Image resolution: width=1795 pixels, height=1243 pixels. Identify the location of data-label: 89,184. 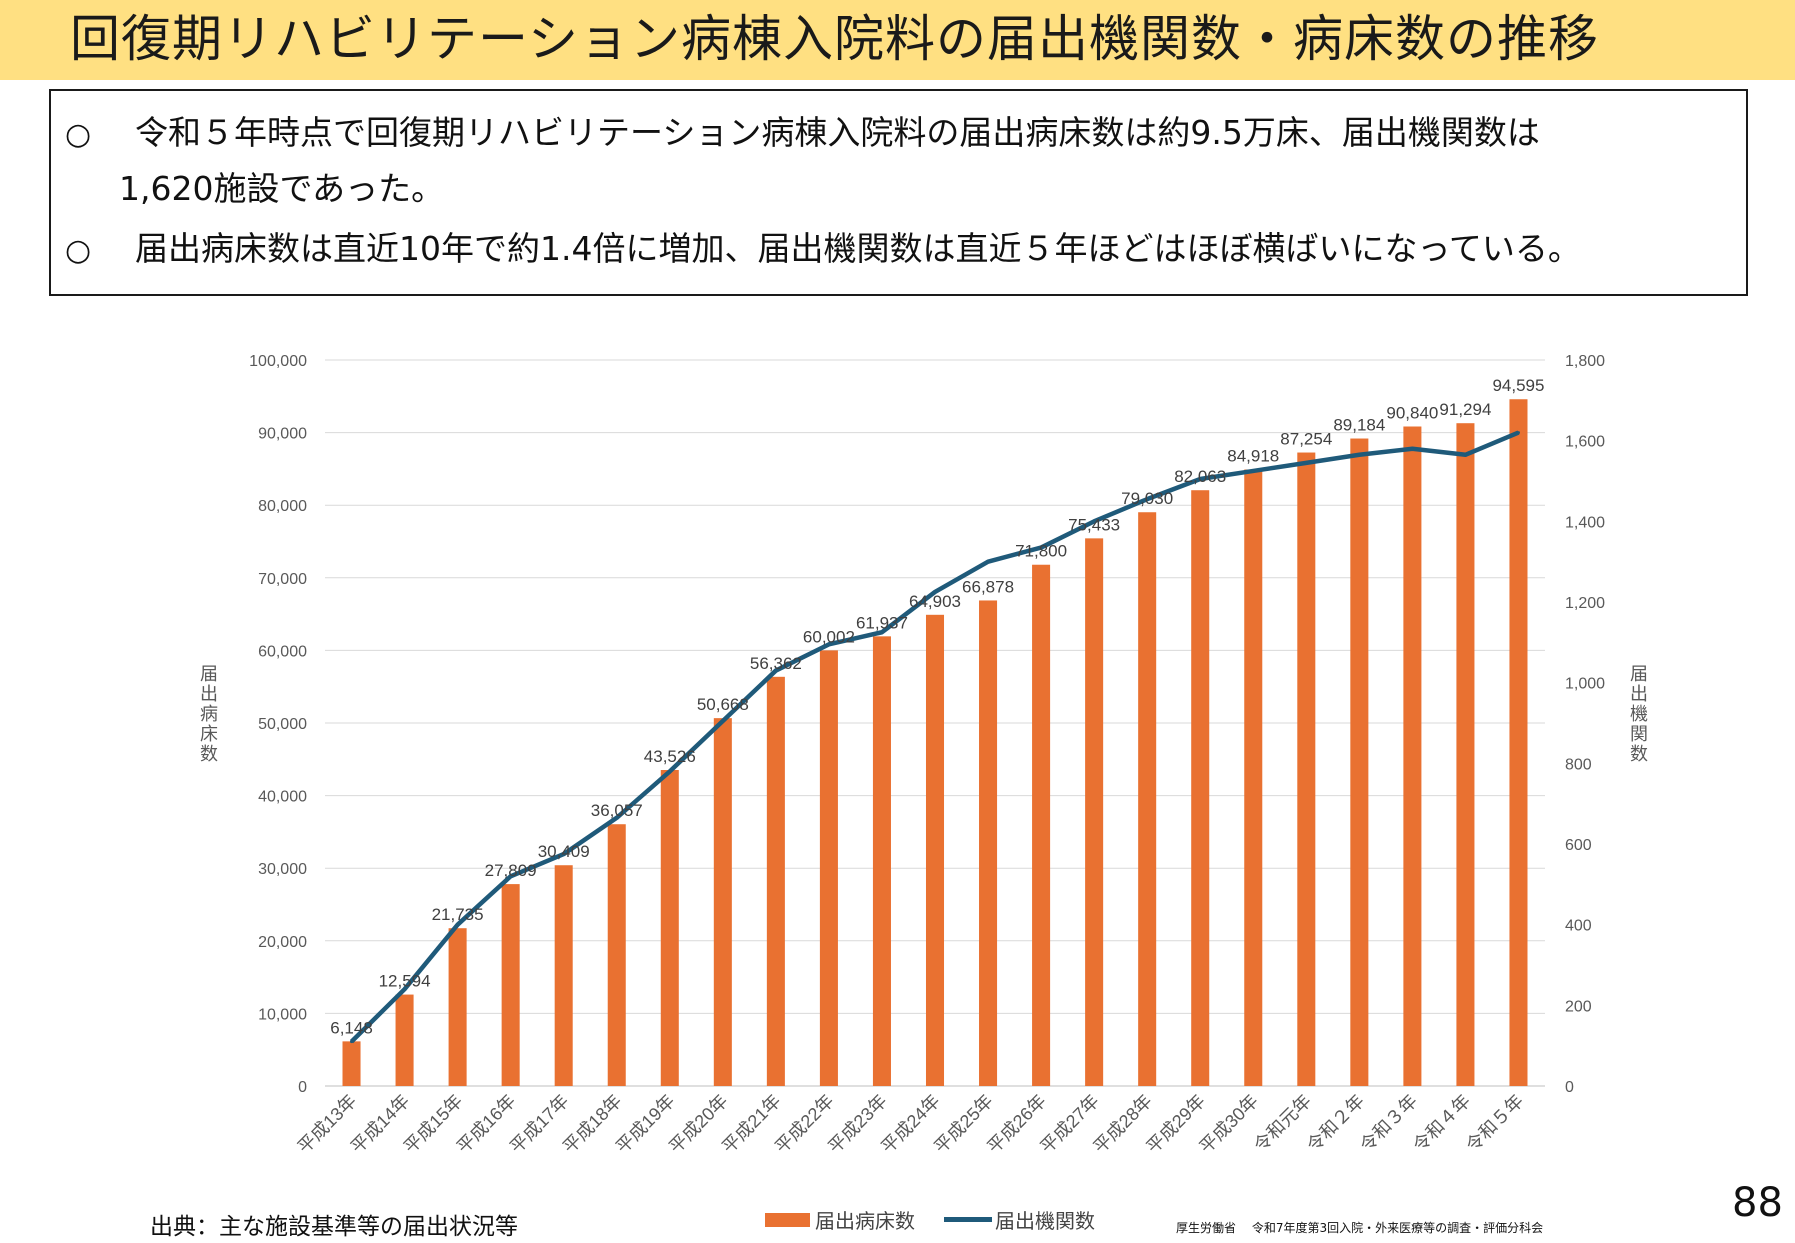
(1359, 425).